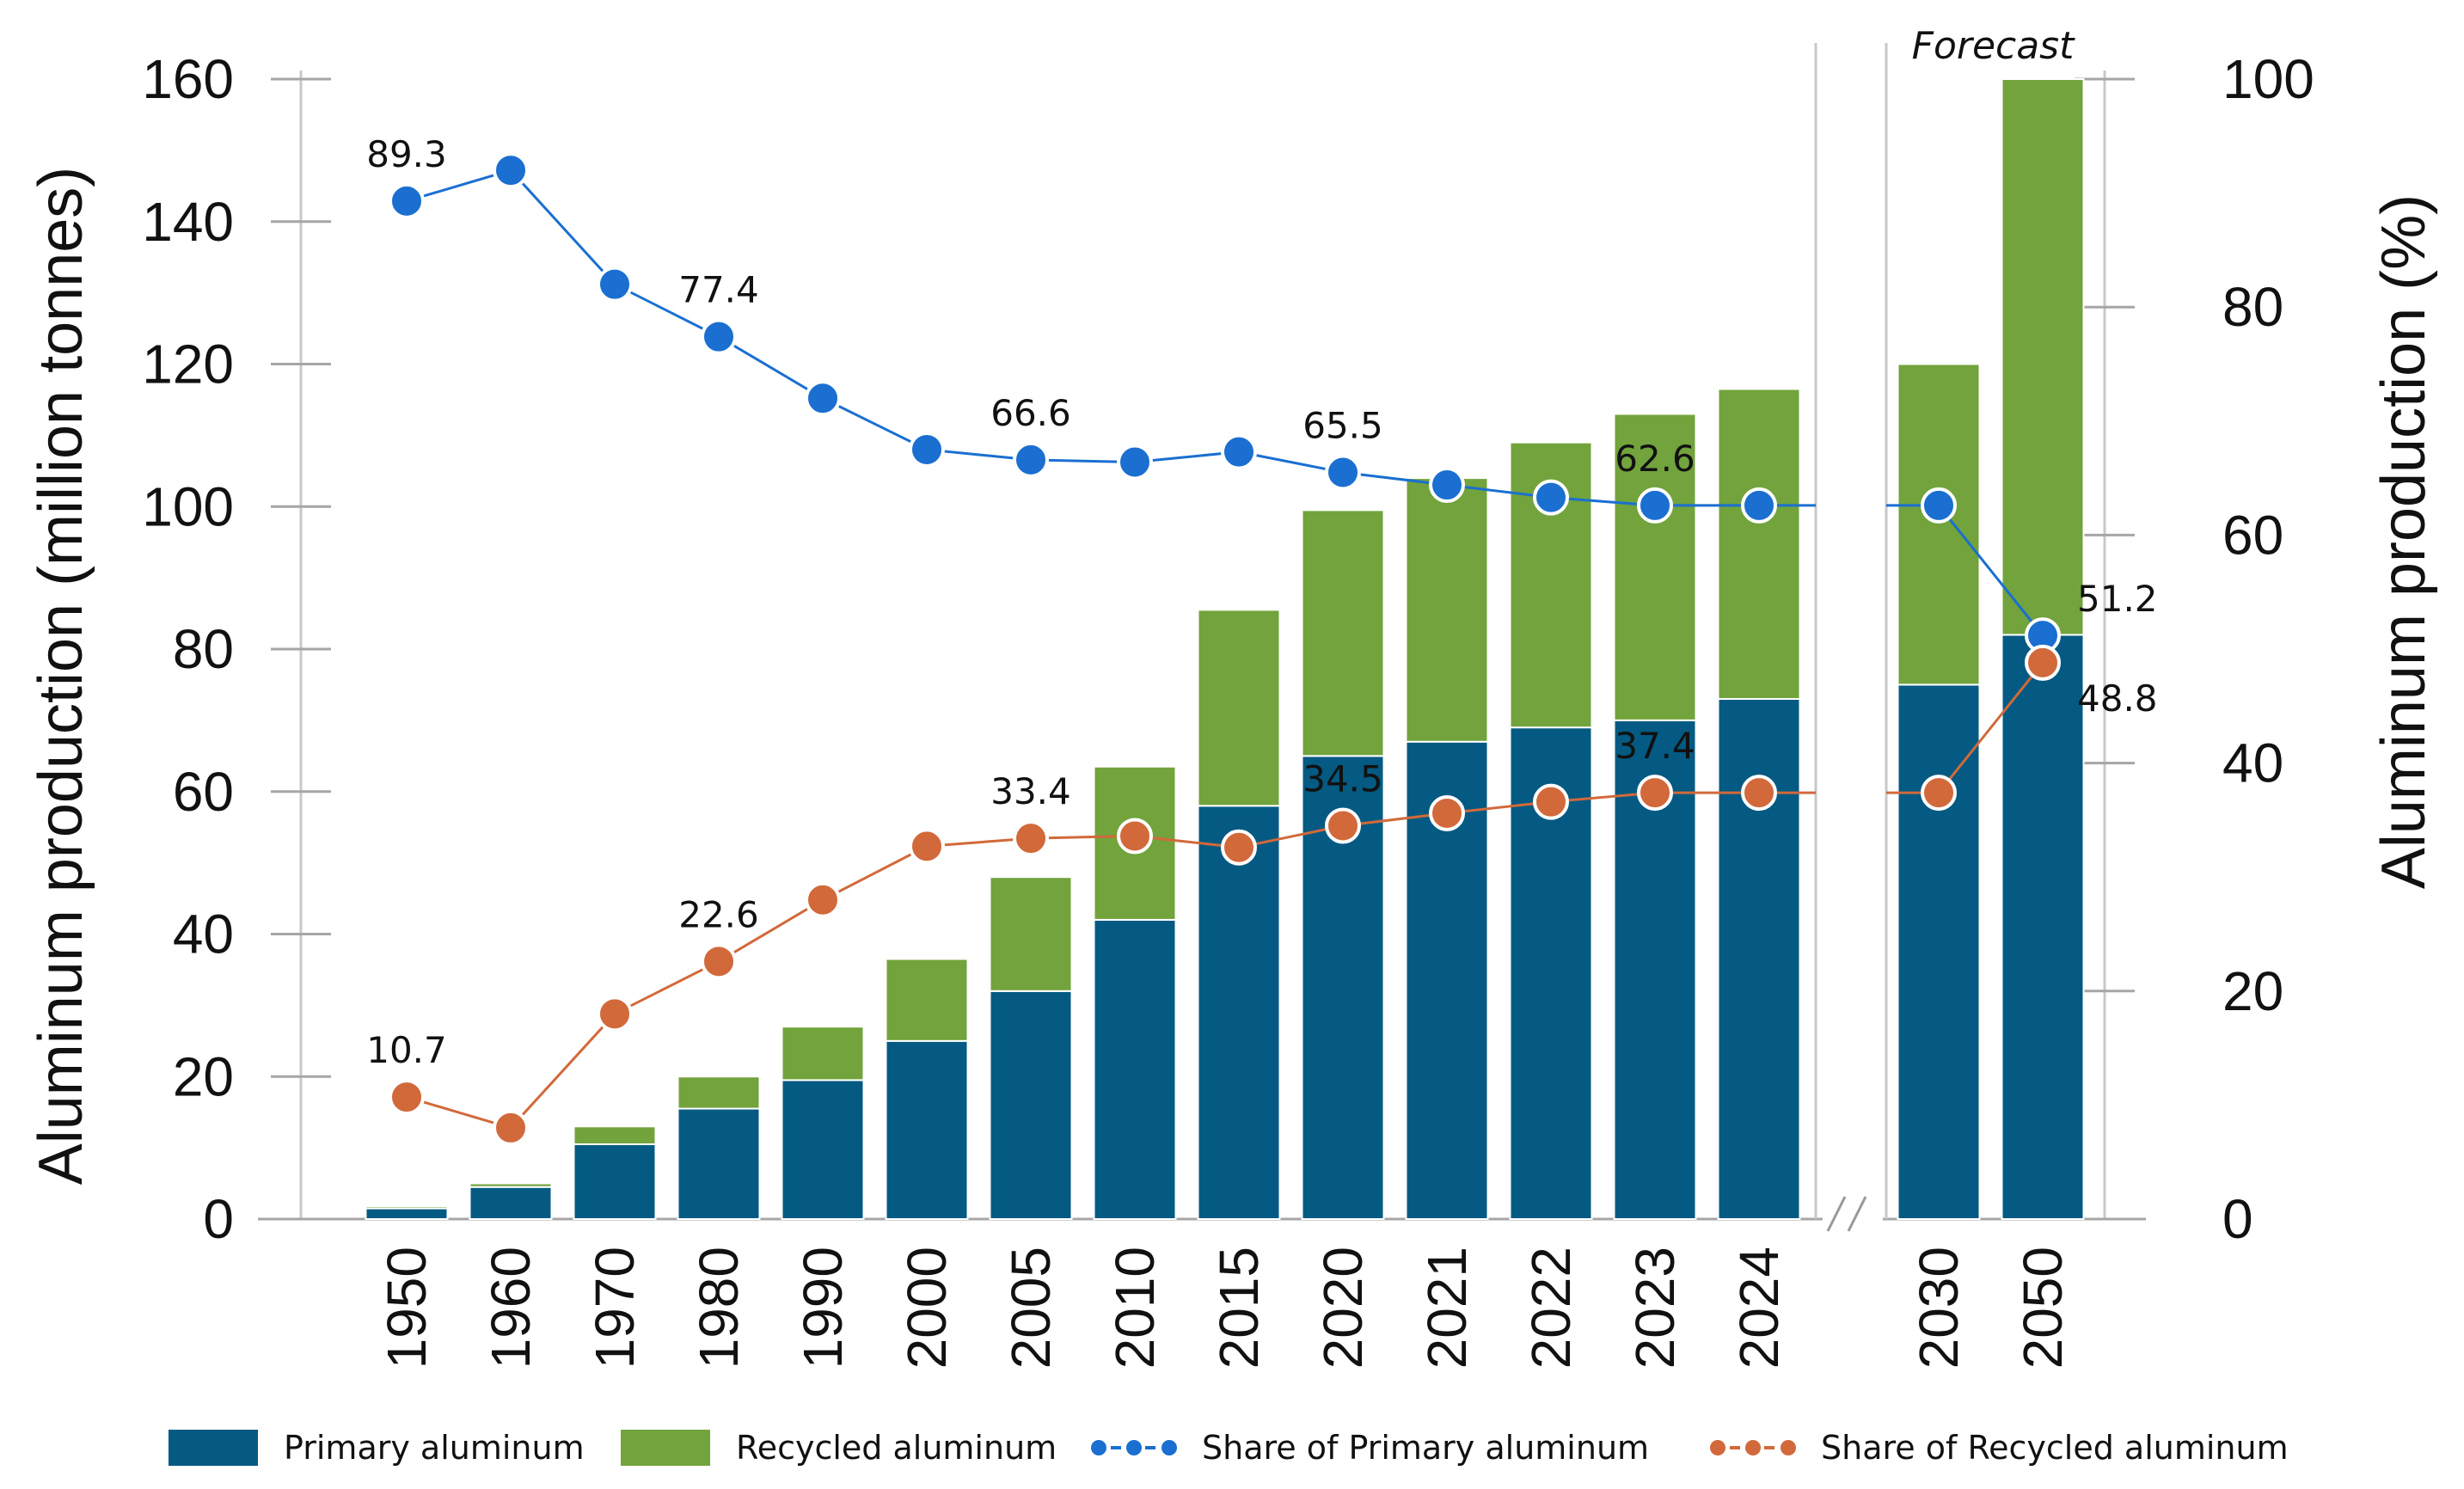 This screenshot has height=1489, width=2464. Describe the element at coordinates (407, 1207) in the screenshot. I see `bar-recycled-1950` at that location.